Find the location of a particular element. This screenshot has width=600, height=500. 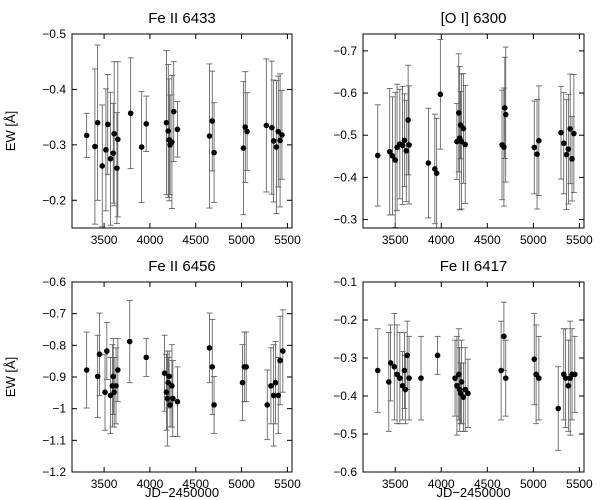

x-tick-label: 4500 is located at coordinates (487, 240).